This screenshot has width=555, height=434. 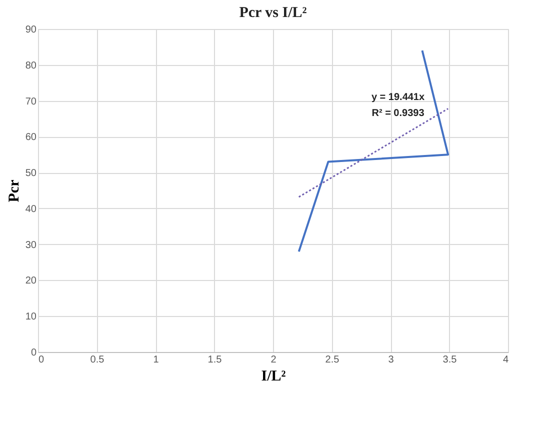 What do you see at coordinates (41, 360) in the screenshot?
I see `x-tick-label: 0` at bounding box center [41, 360].